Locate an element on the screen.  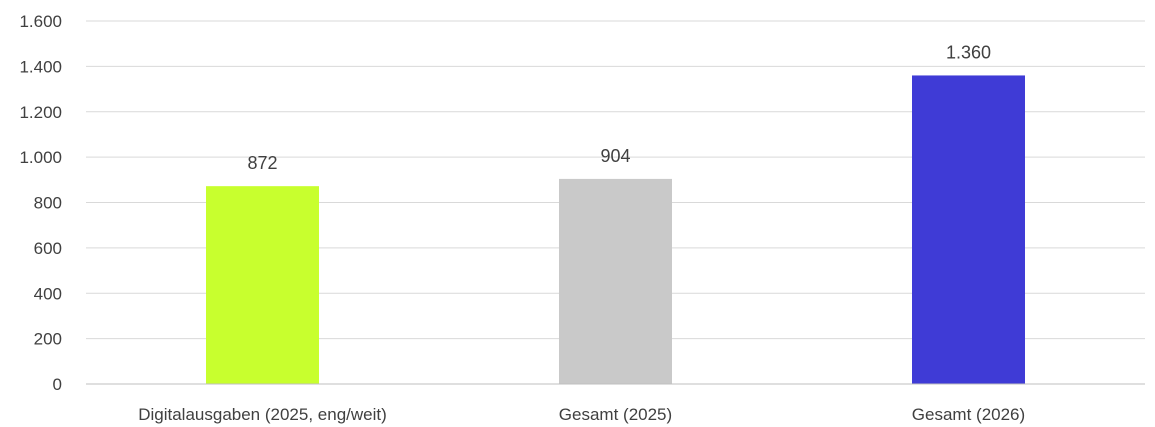
y-axis-tick-labels: 0 200 400 600 800 1.000 1.200 1.400 1.600 is located at coordinates (40, 203).